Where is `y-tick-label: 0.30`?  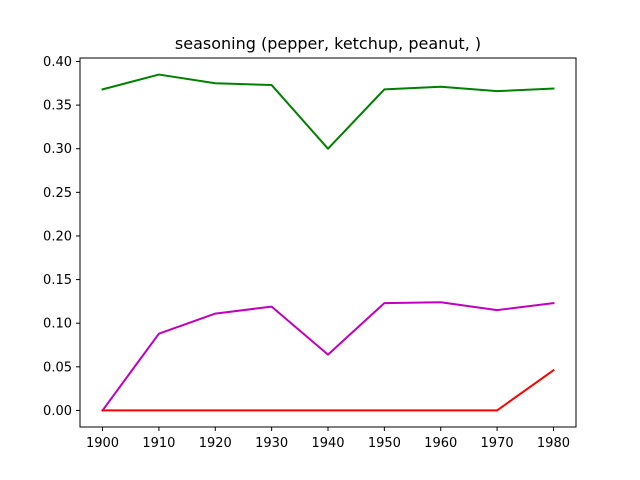 y-tick-label: 0.30 is located at coordinates (57, 149).